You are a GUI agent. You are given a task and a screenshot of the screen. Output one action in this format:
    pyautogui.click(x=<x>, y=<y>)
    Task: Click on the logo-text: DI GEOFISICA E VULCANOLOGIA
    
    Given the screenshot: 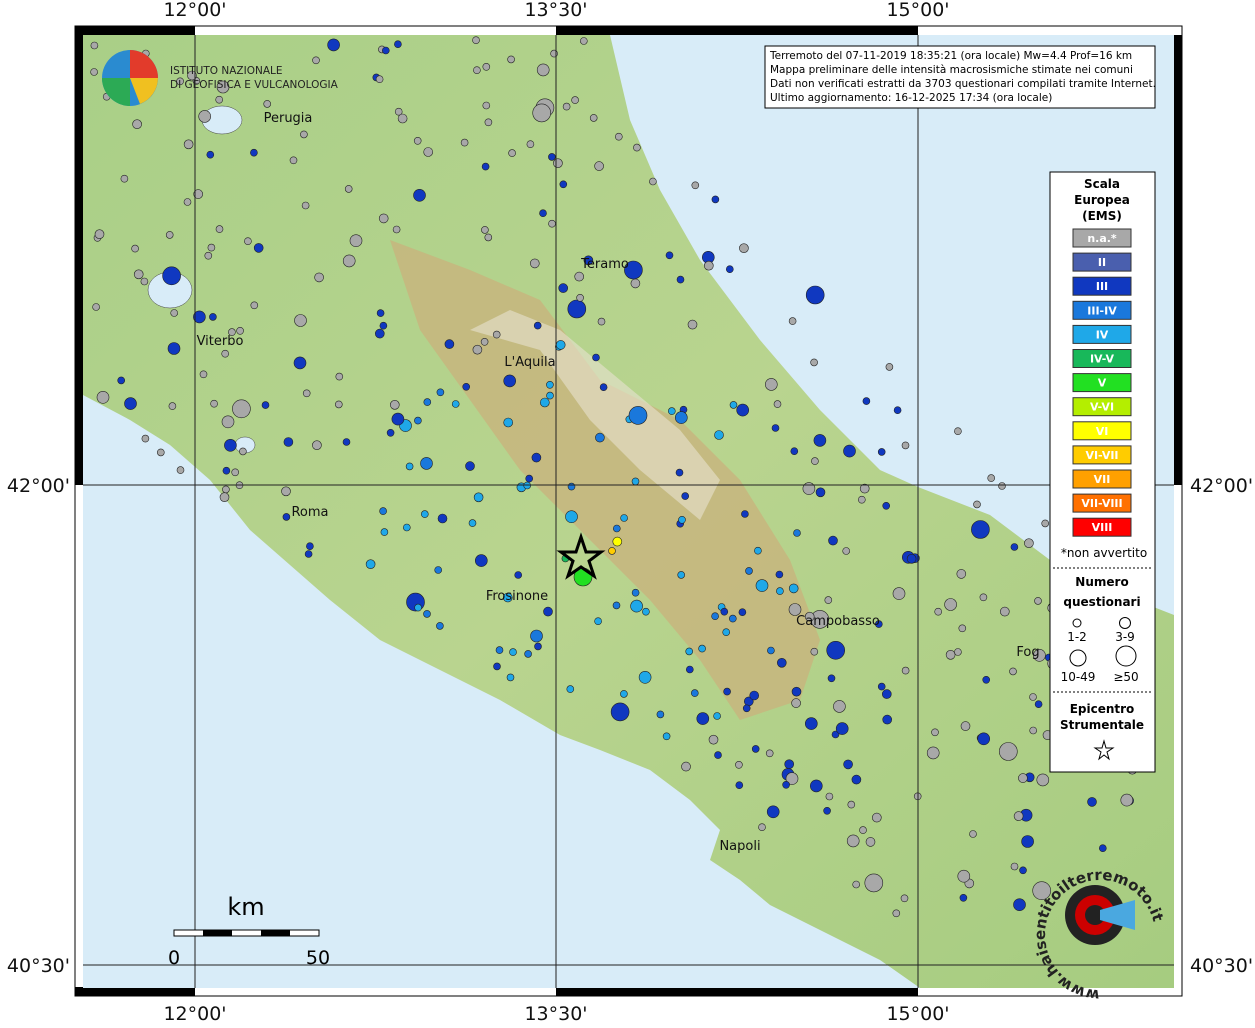 What is the action you would take?
    pyautogui.click(x=254, y=85)
    